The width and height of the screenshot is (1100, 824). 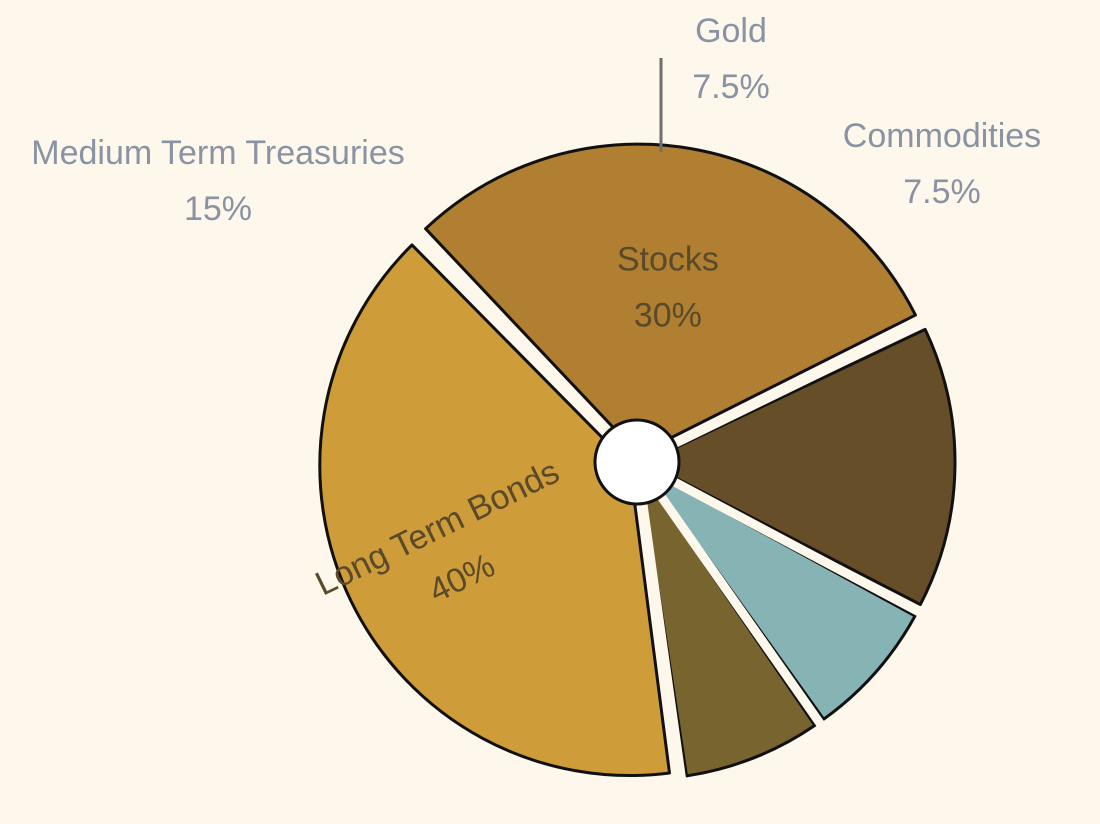 I want to click on label-gold: Gold 7.5%, so click(x=731, y=59).